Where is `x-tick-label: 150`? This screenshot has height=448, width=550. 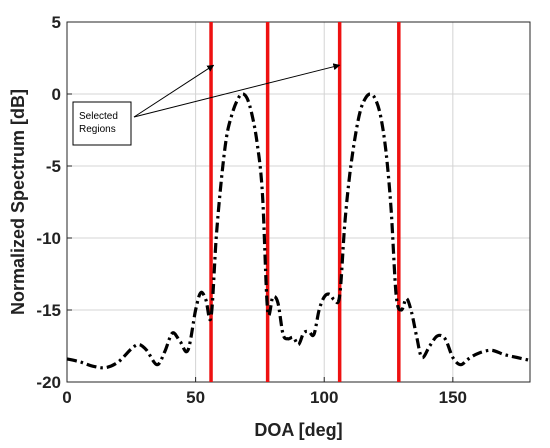
x-tick-label: 150 is located at coordinates (453, 397).